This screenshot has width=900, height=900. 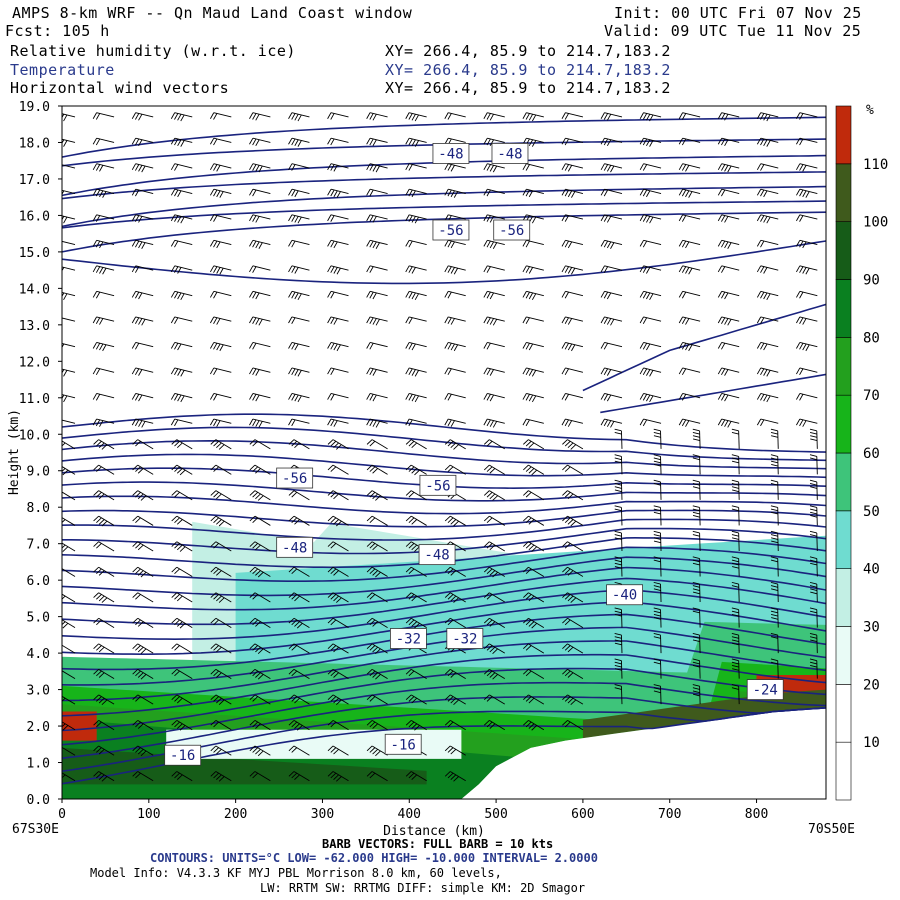 I want to click on svg-text: -48, so click(x=450, y=154).